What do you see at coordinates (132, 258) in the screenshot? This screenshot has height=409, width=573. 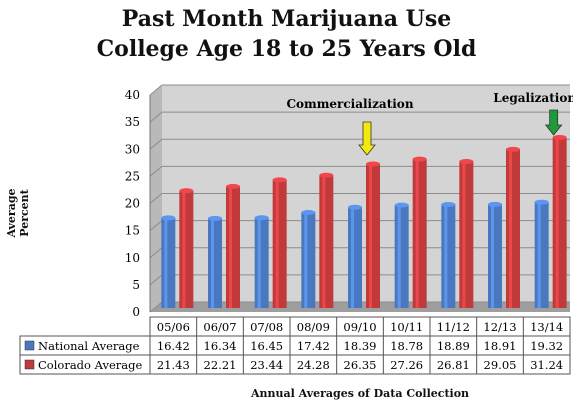 I see `y-tick-label: 10` at bounding box center [132, 258].